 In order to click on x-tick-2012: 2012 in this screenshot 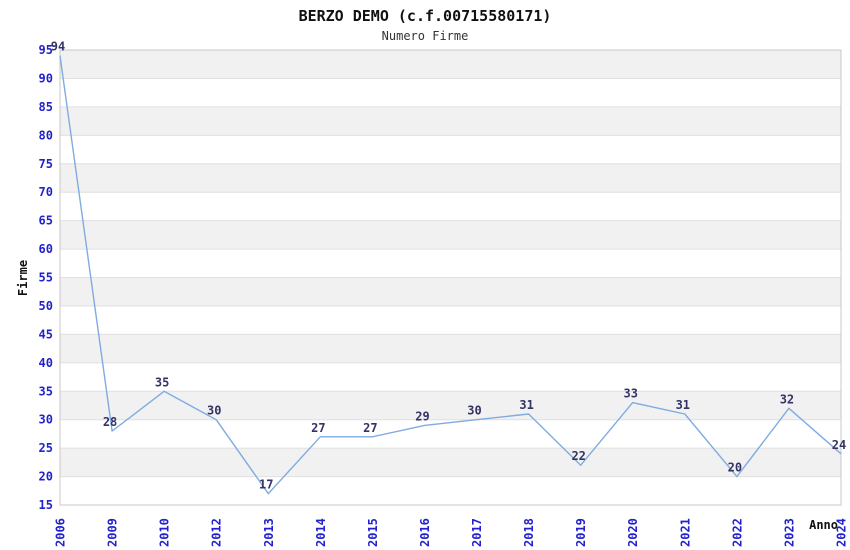, I will do `click(217, 532)`.